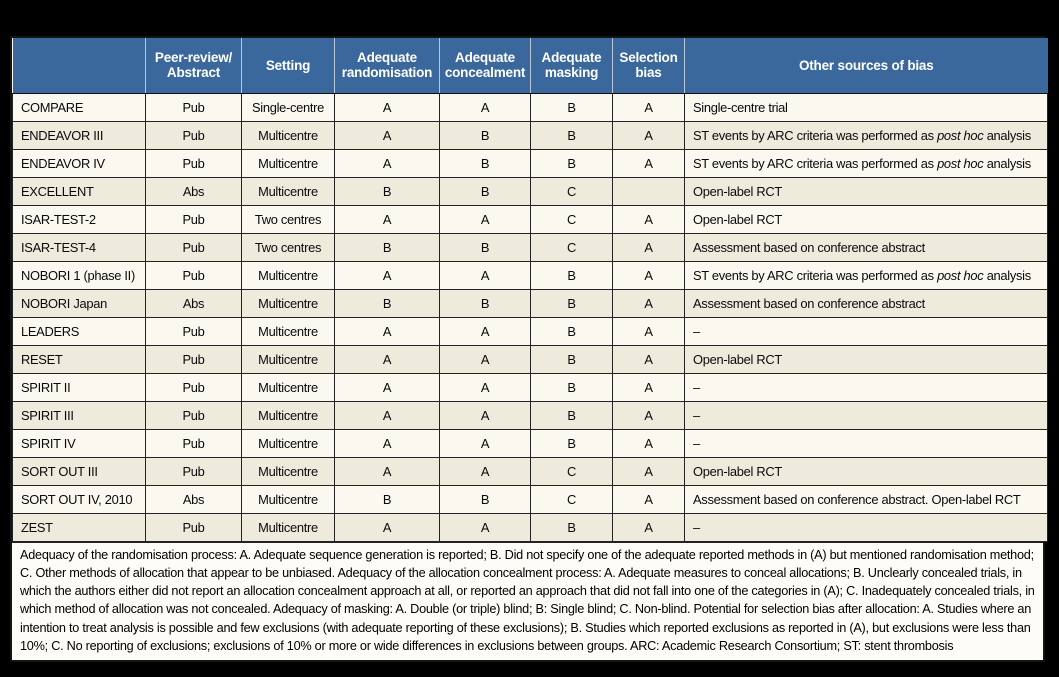  I want to click on study-cell: LEADERS, so click(79, 331).